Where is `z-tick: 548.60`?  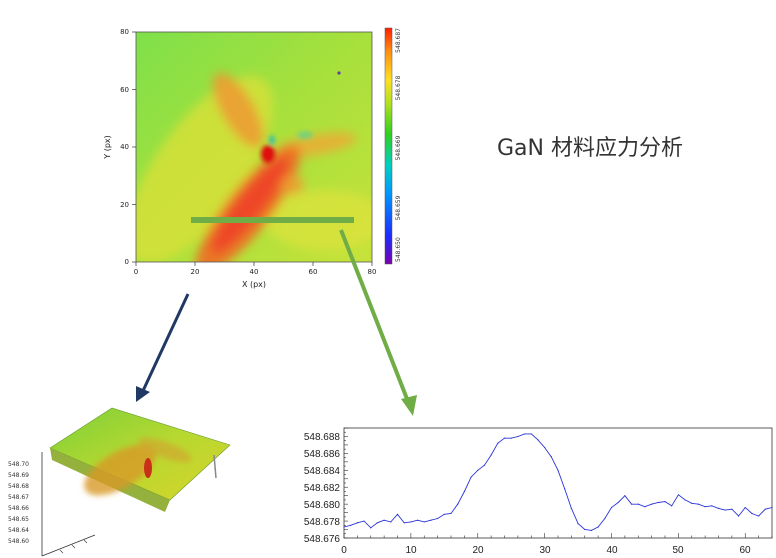 z-tick: 548.60 is located at coordinates (18, 541).